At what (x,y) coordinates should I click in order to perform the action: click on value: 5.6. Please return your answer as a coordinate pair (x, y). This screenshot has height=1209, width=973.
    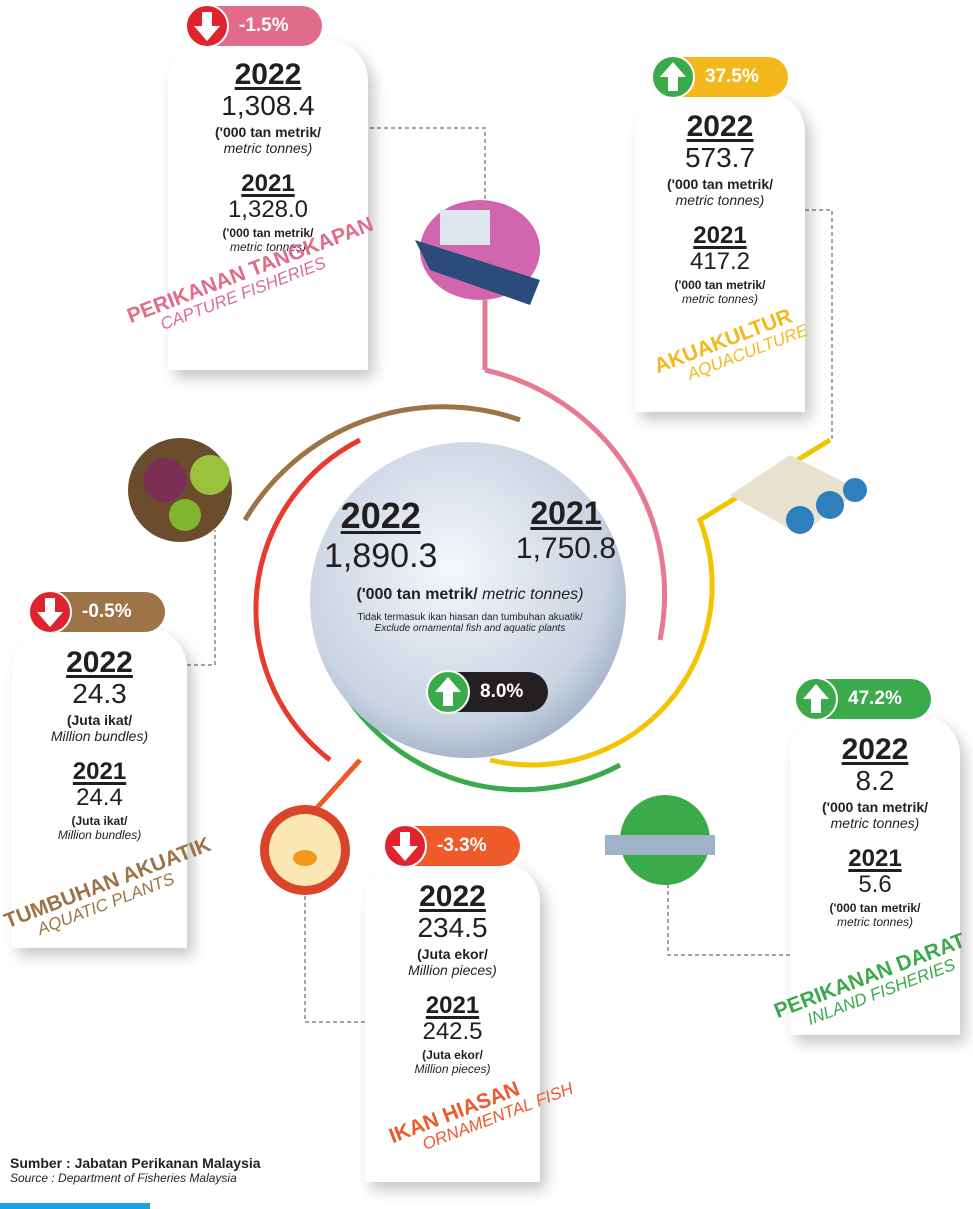
    Looking at the image, I should click on (875, 884).